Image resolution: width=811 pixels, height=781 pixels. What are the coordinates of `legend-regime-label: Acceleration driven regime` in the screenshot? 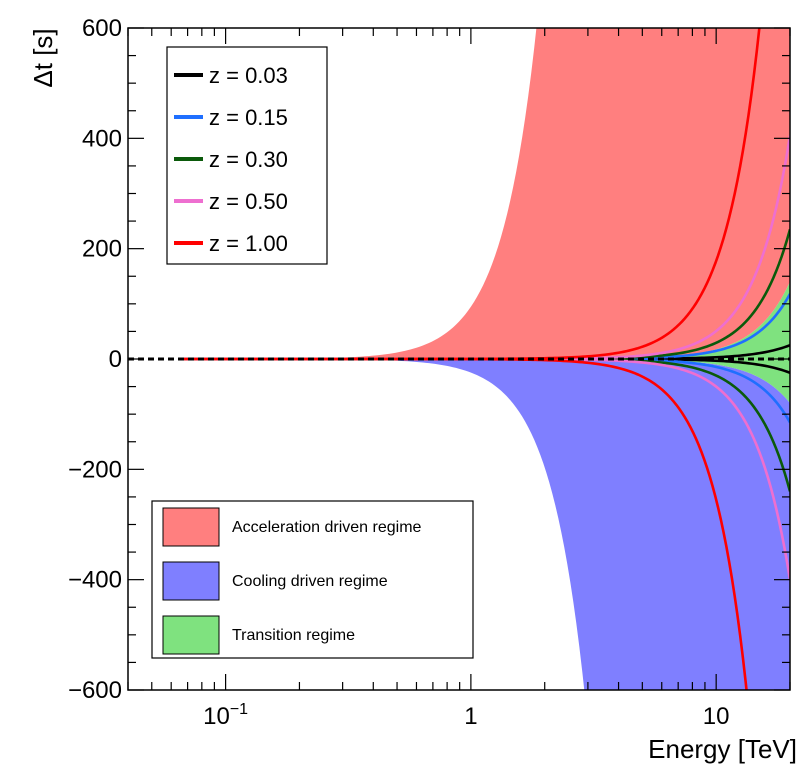 It's located at (327, 527).